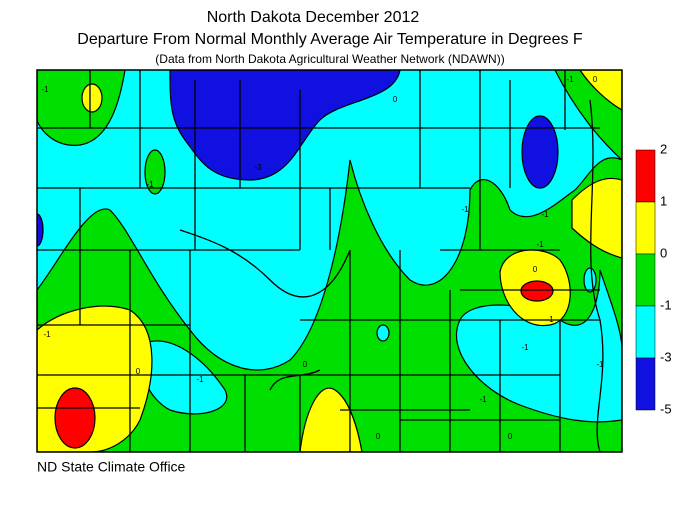 The width and height of the screenshot is (700, 528). Describe the element at coordinates (666, 356) in the screenshot. I see `legend-label: -3` at that location.